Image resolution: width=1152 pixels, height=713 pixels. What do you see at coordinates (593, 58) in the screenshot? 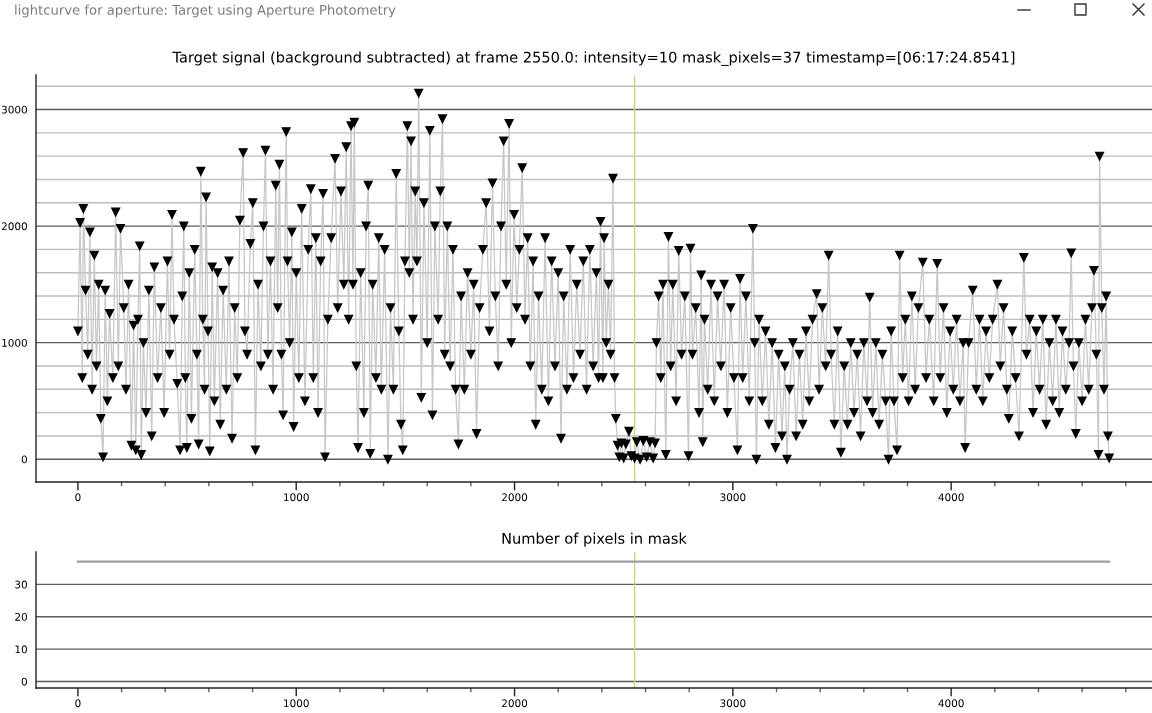
I see `chart-title: Target signal (background subtracted) at frame 2550.0: intensity=10 mask_pixels=37 timestamp=[06:17:24.8541]` at bounding box center [593, 58].